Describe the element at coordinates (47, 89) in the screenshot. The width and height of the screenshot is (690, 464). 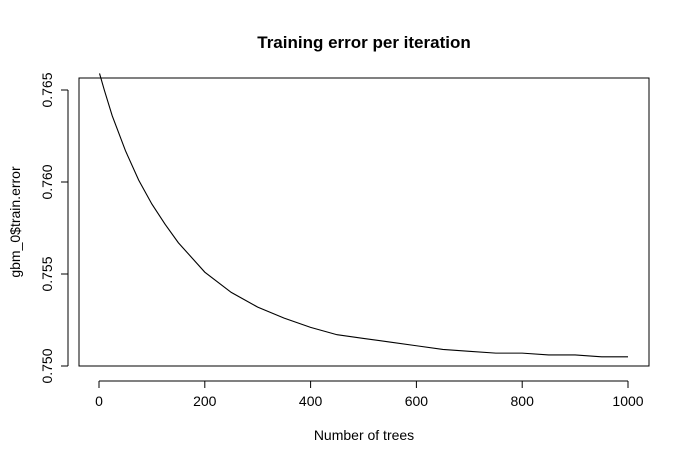
I see `y-tick-label: 0.765` at that location.